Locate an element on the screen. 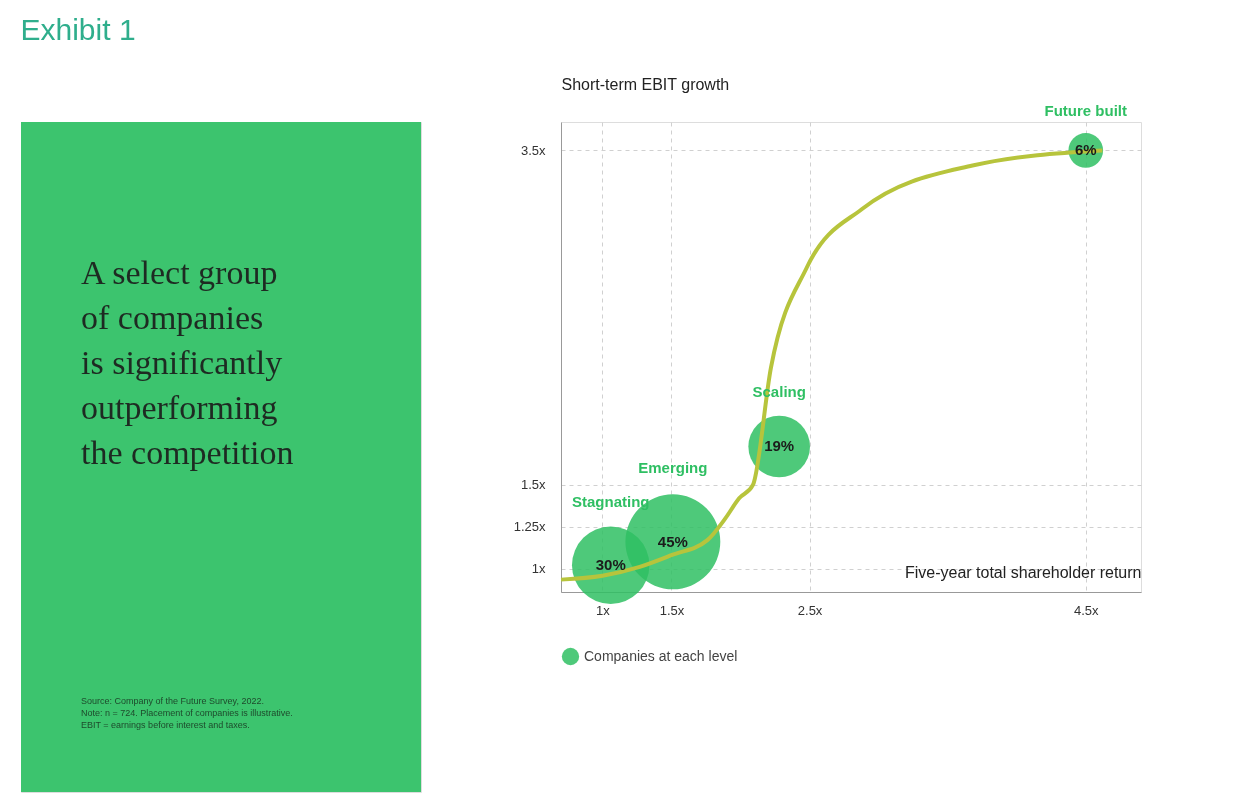  data-label: 6% is located at coordinates (1085, 150).